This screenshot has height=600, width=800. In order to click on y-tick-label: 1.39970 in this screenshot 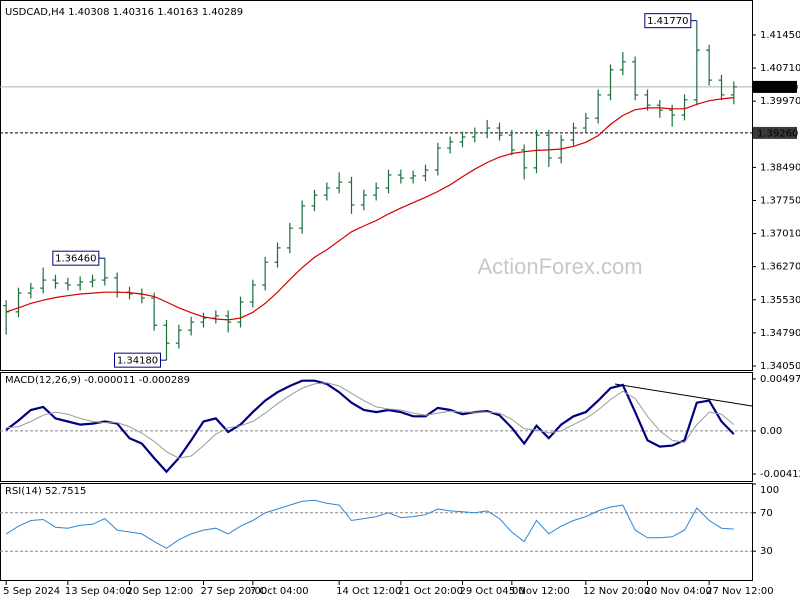, I will do `click(780, 101)`.